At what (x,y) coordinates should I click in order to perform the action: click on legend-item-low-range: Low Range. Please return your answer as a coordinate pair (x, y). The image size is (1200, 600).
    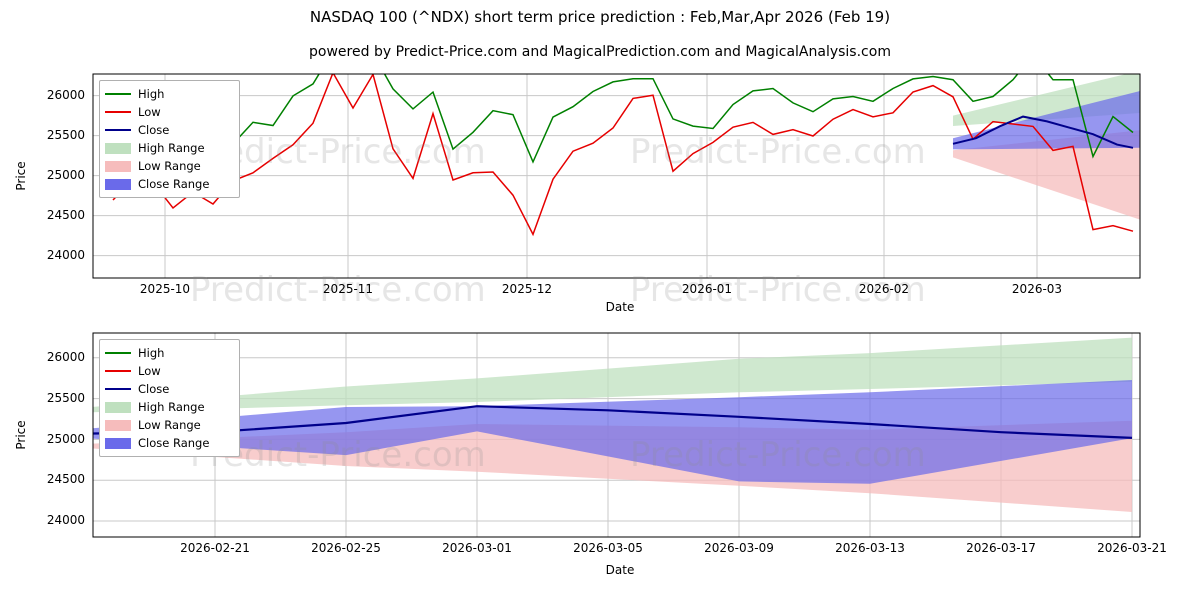
    Looking at the image, I should click on (169, 166).